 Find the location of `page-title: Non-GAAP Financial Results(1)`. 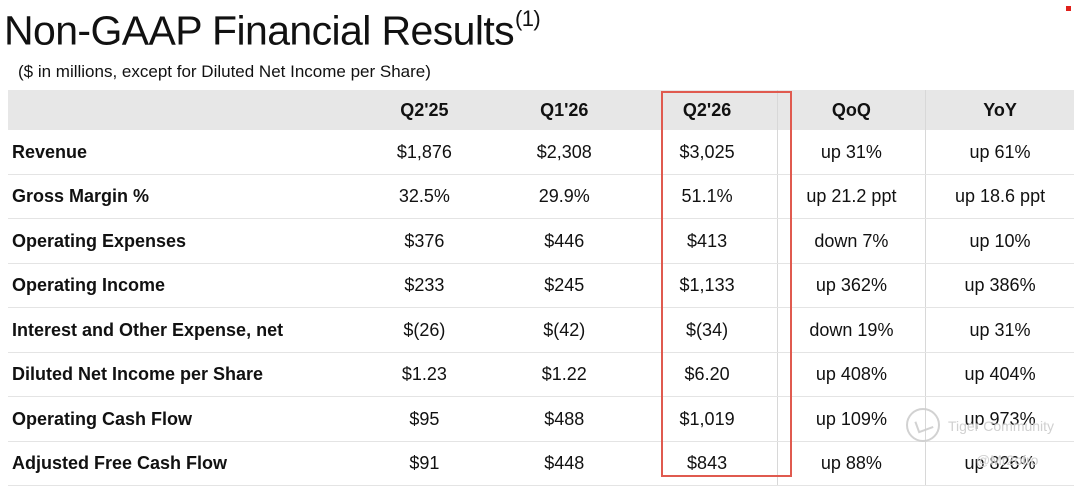

page-title: Non-GAAP Financial Results(1) is located at coordinates (272, 27).